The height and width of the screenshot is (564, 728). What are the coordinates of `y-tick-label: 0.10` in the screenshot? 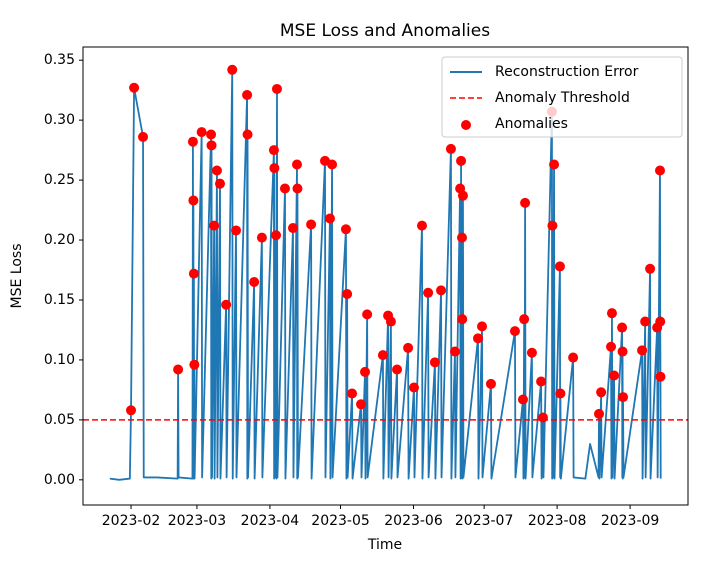 It's located at (59, 360).